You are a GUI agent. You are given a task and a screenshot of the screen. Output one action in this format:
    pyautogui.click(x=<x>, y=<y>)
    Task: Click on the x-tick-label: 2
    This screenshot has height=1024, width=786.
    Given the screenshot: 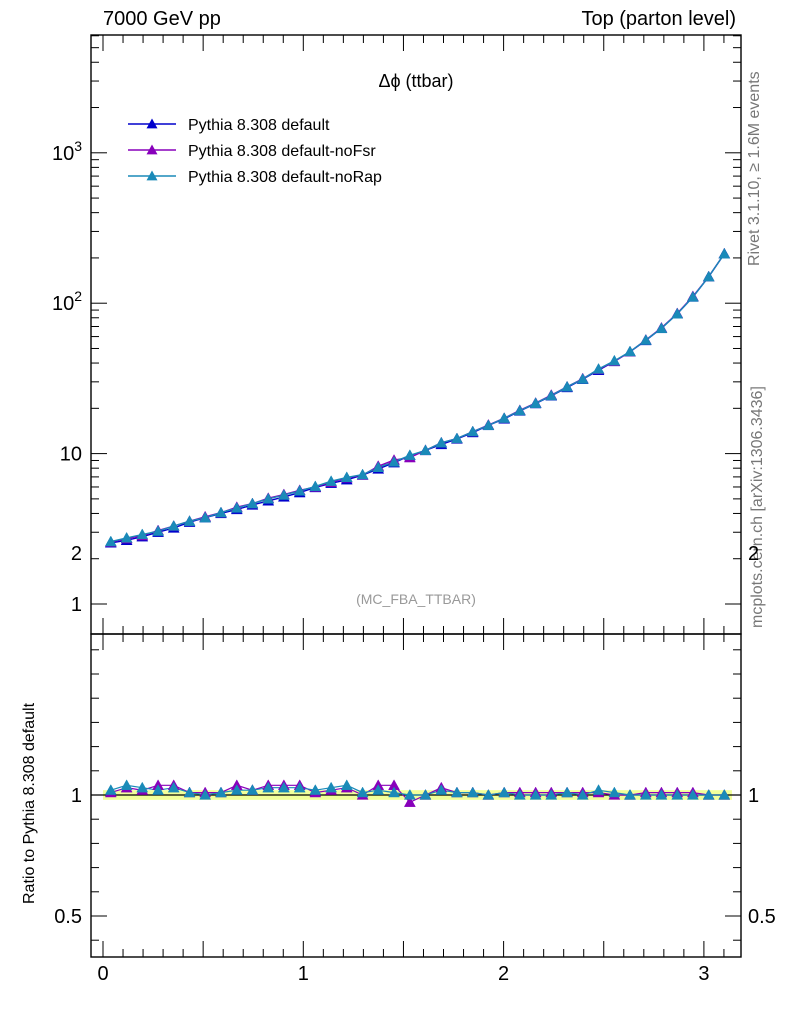 What is the action you would take?
    pyautogui.click(x=503, y=974)
    